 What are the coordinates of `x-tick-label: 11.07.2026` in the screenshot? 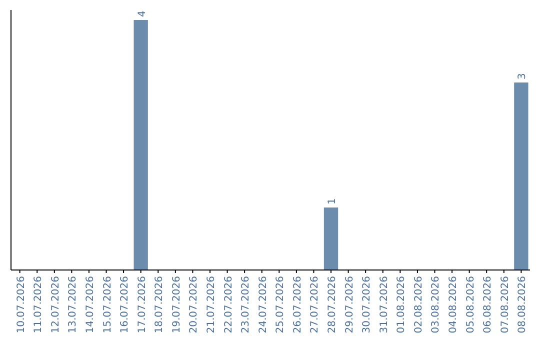 It's located at (38, 305).